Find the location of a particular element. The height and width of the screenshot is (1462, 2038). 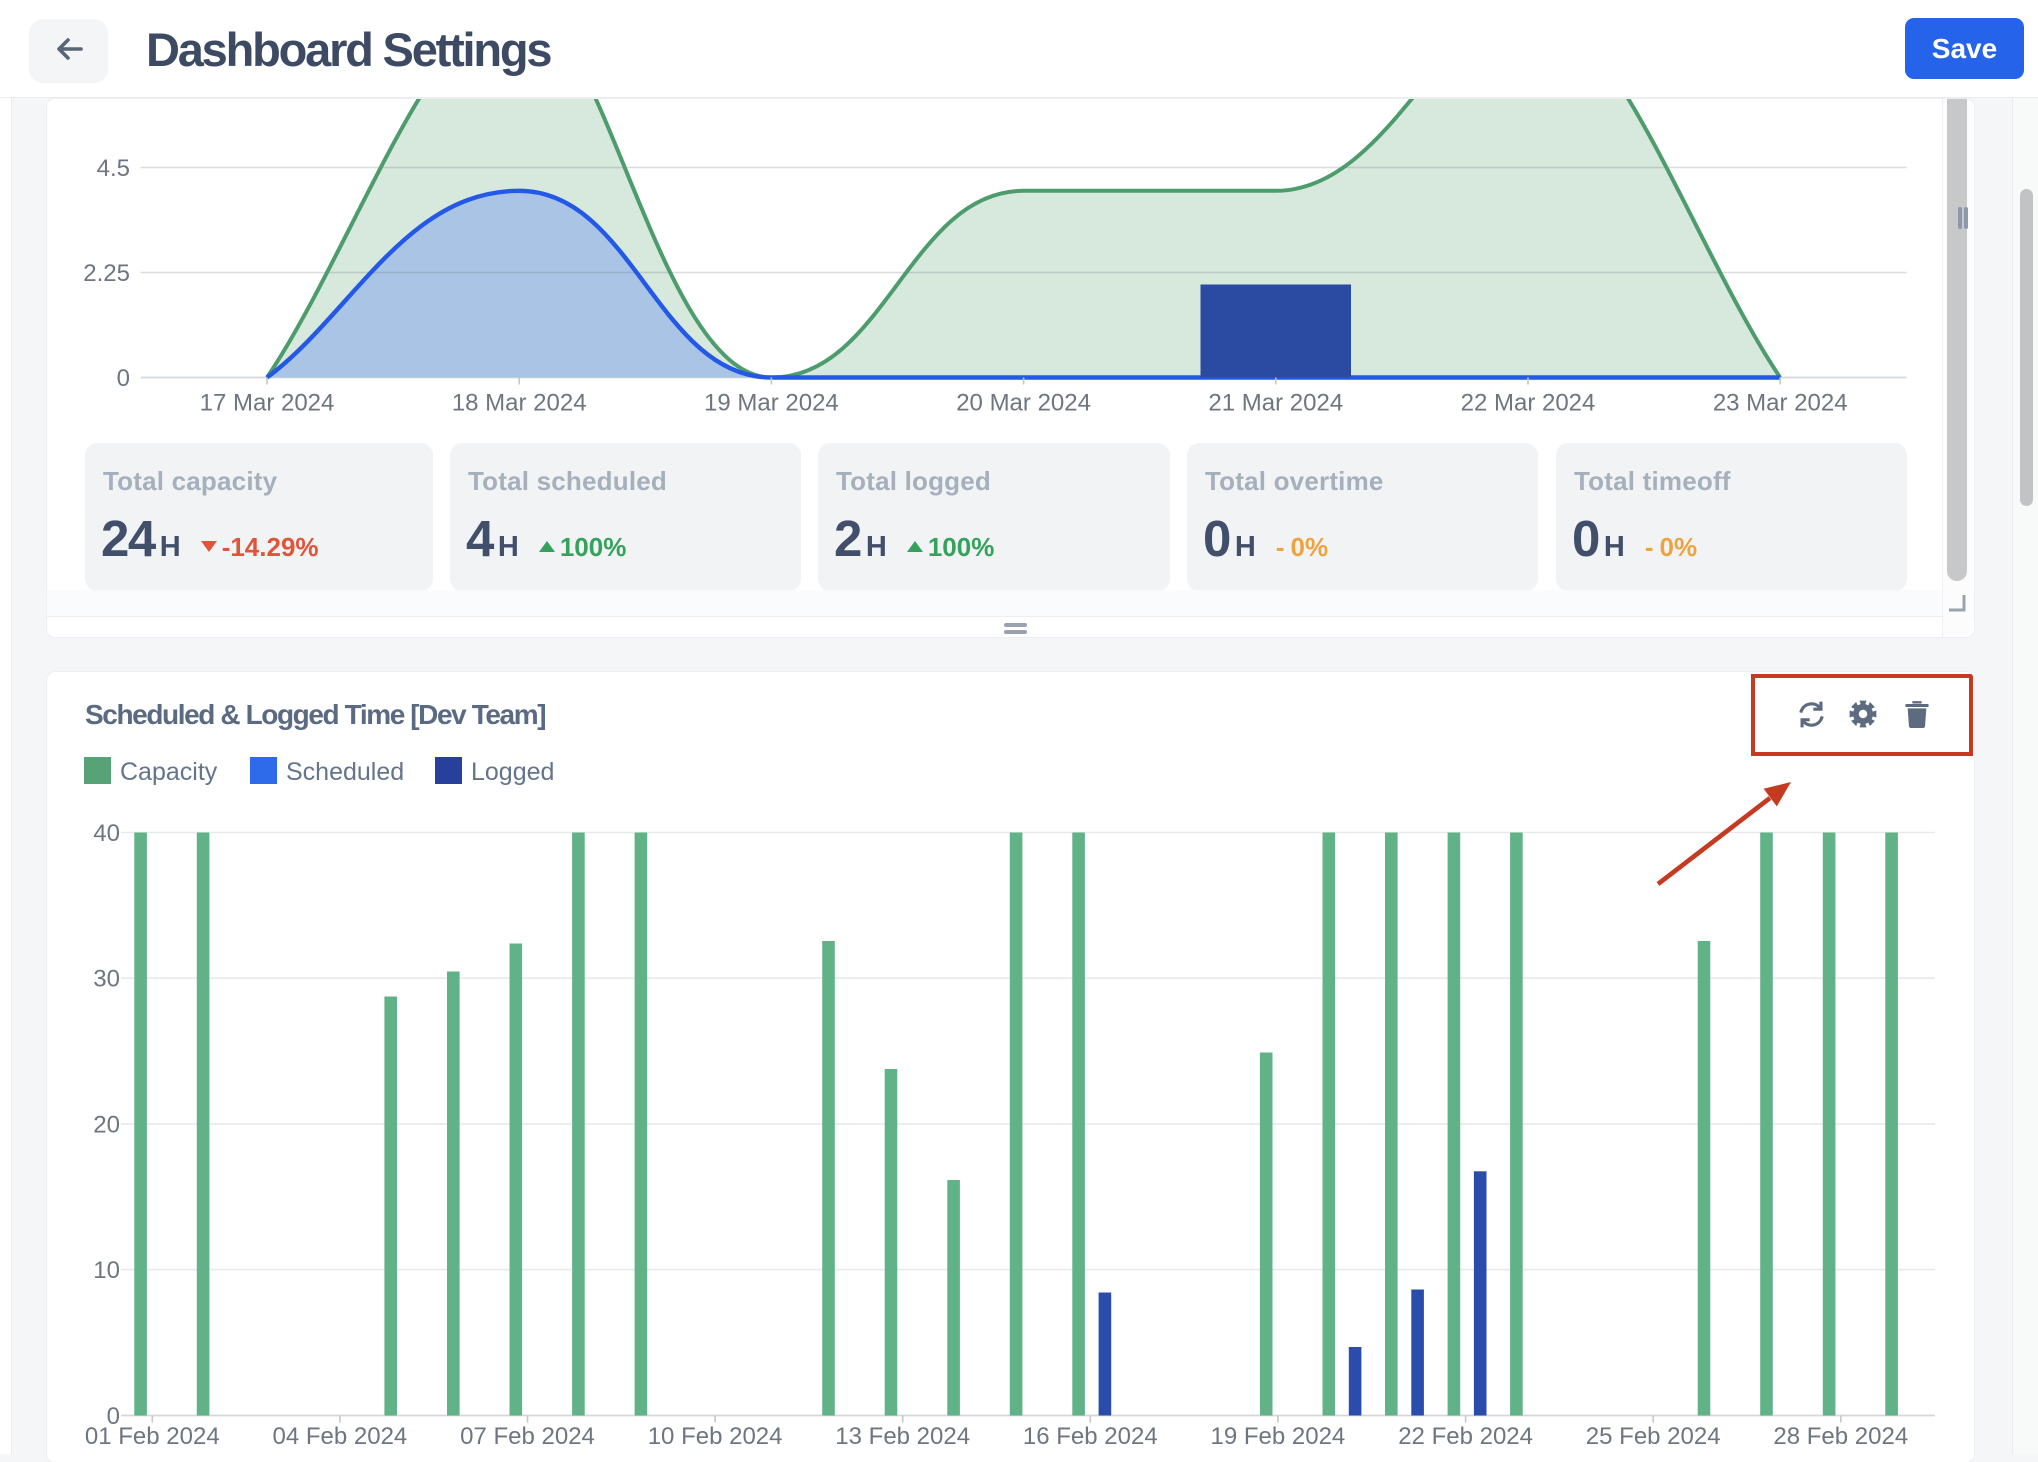

svg-text: 17 Mar 2024 is located at coordinates (267, 403).